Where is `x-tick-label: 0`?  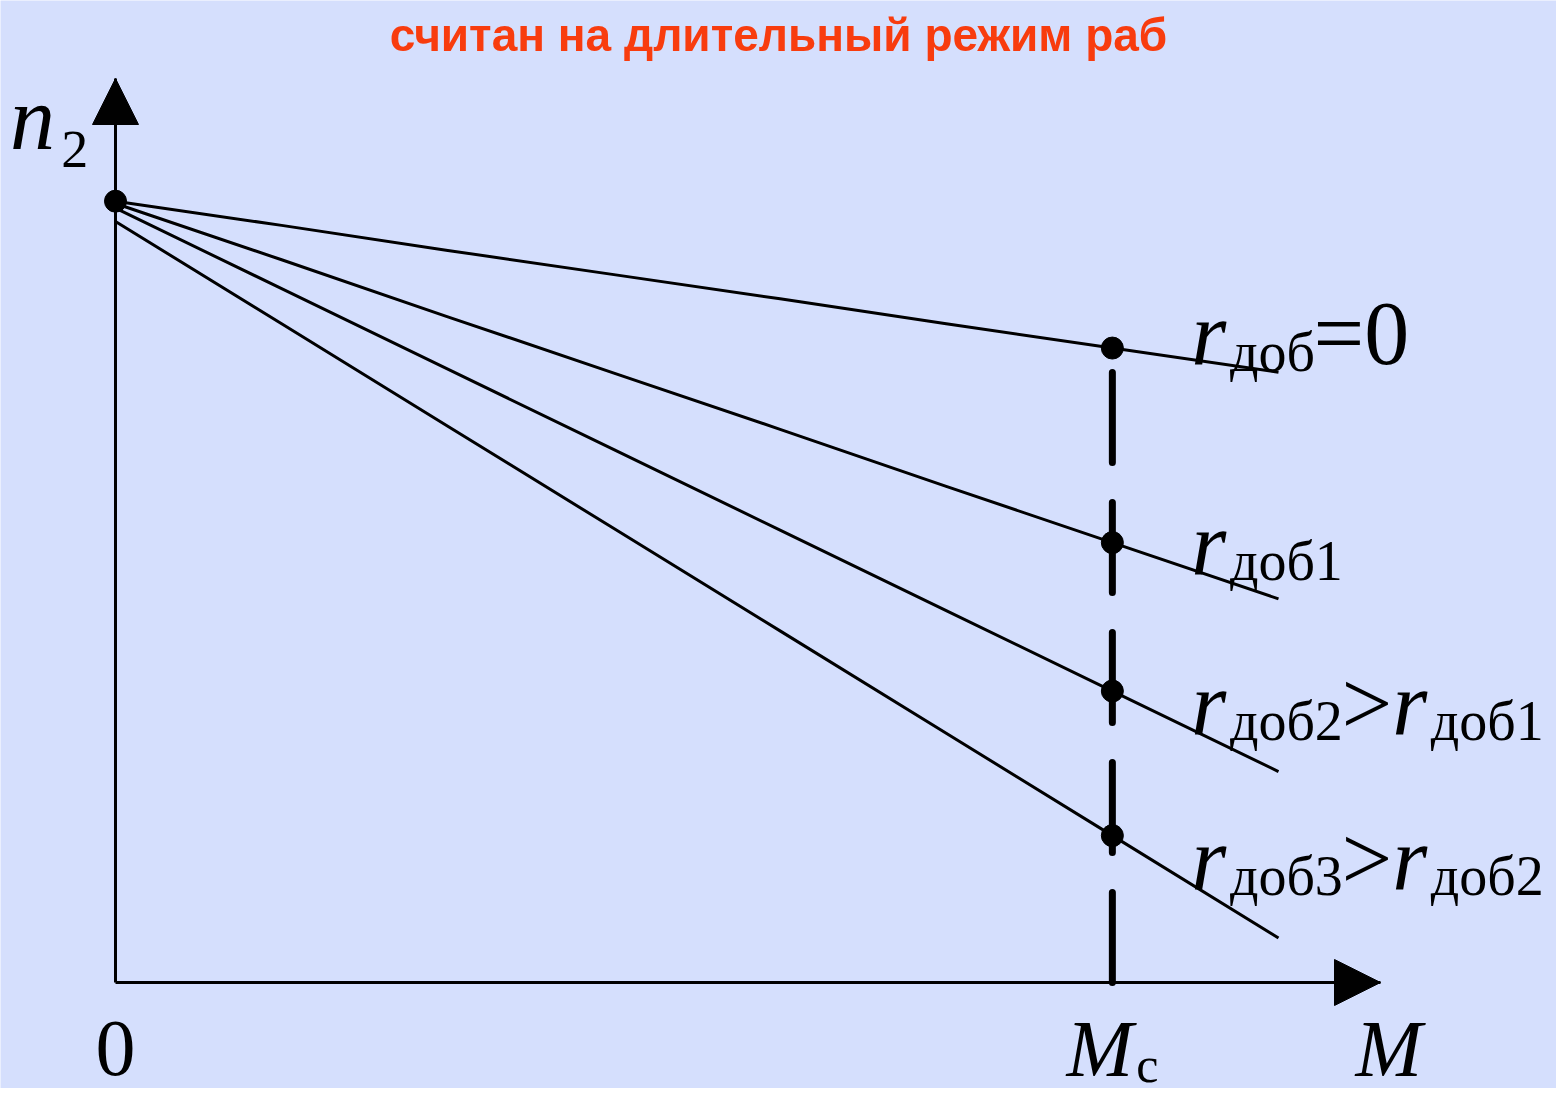 x-tick-label: 0 is located at coordinates (115, 1048).